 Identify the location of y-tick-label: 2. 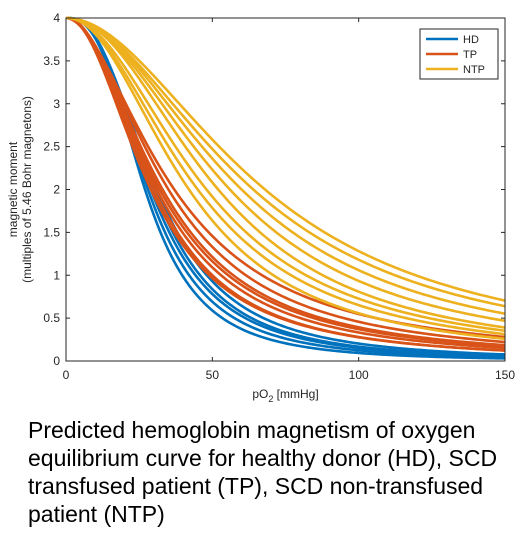
(56, 190).